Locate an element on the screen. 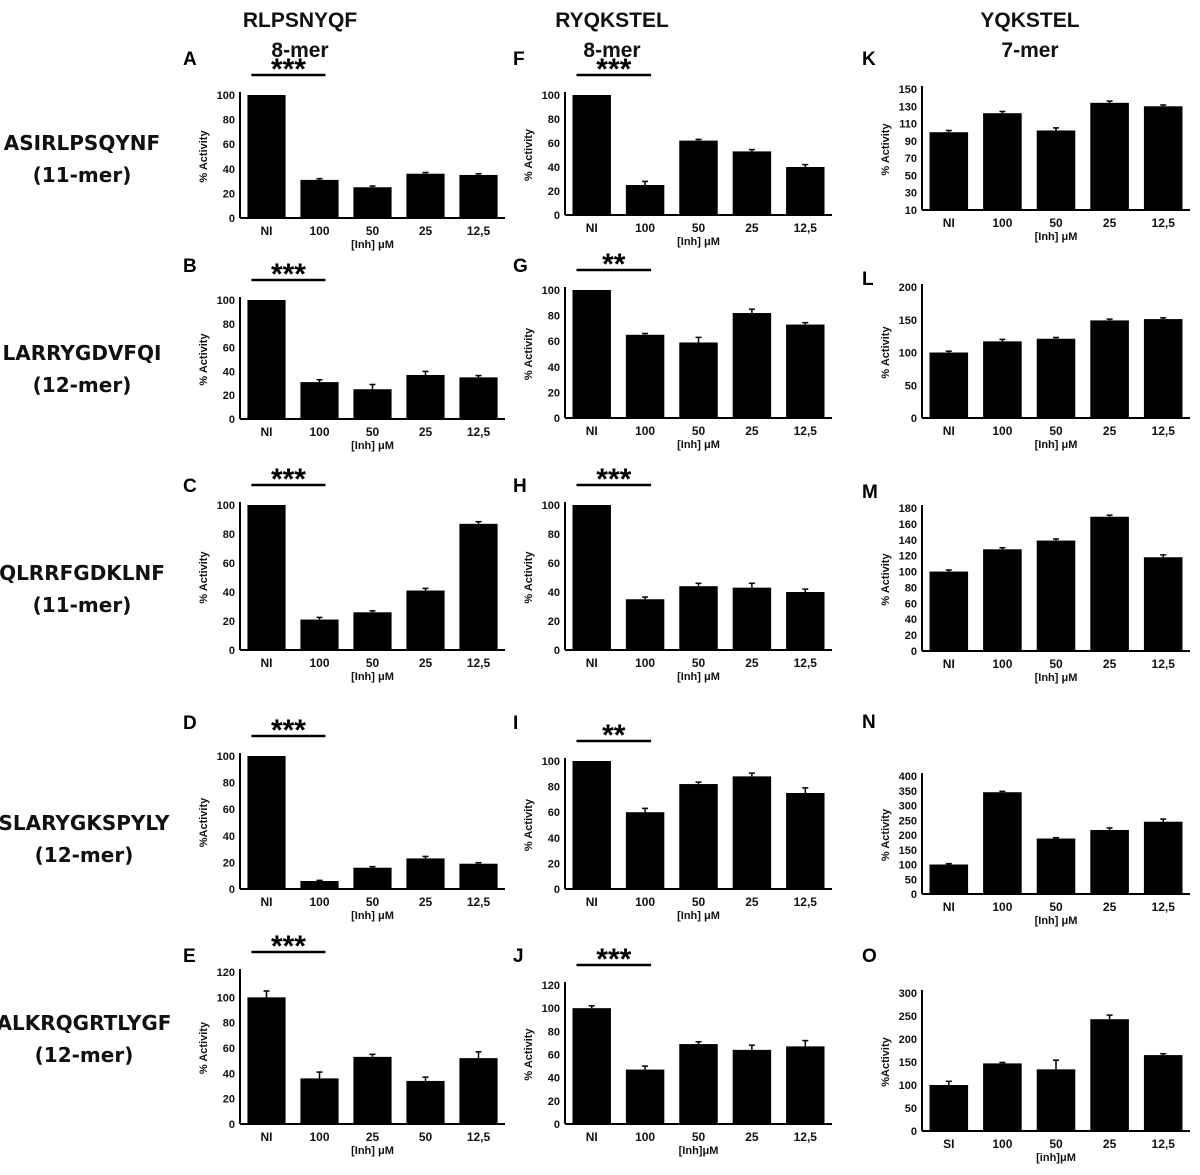 This screenshot has width=1200, height=1175. y-tick-label: 130 is located at coordinates (908, 107).